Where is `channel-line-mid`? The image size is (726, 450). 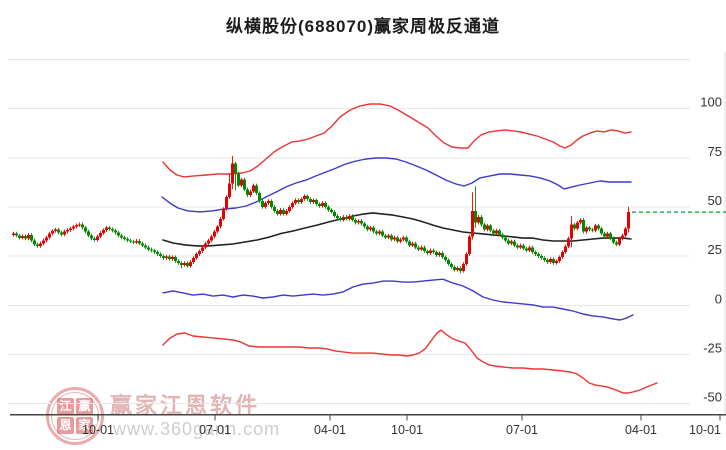 channel-line-mid is located at coordinates (397, 229).